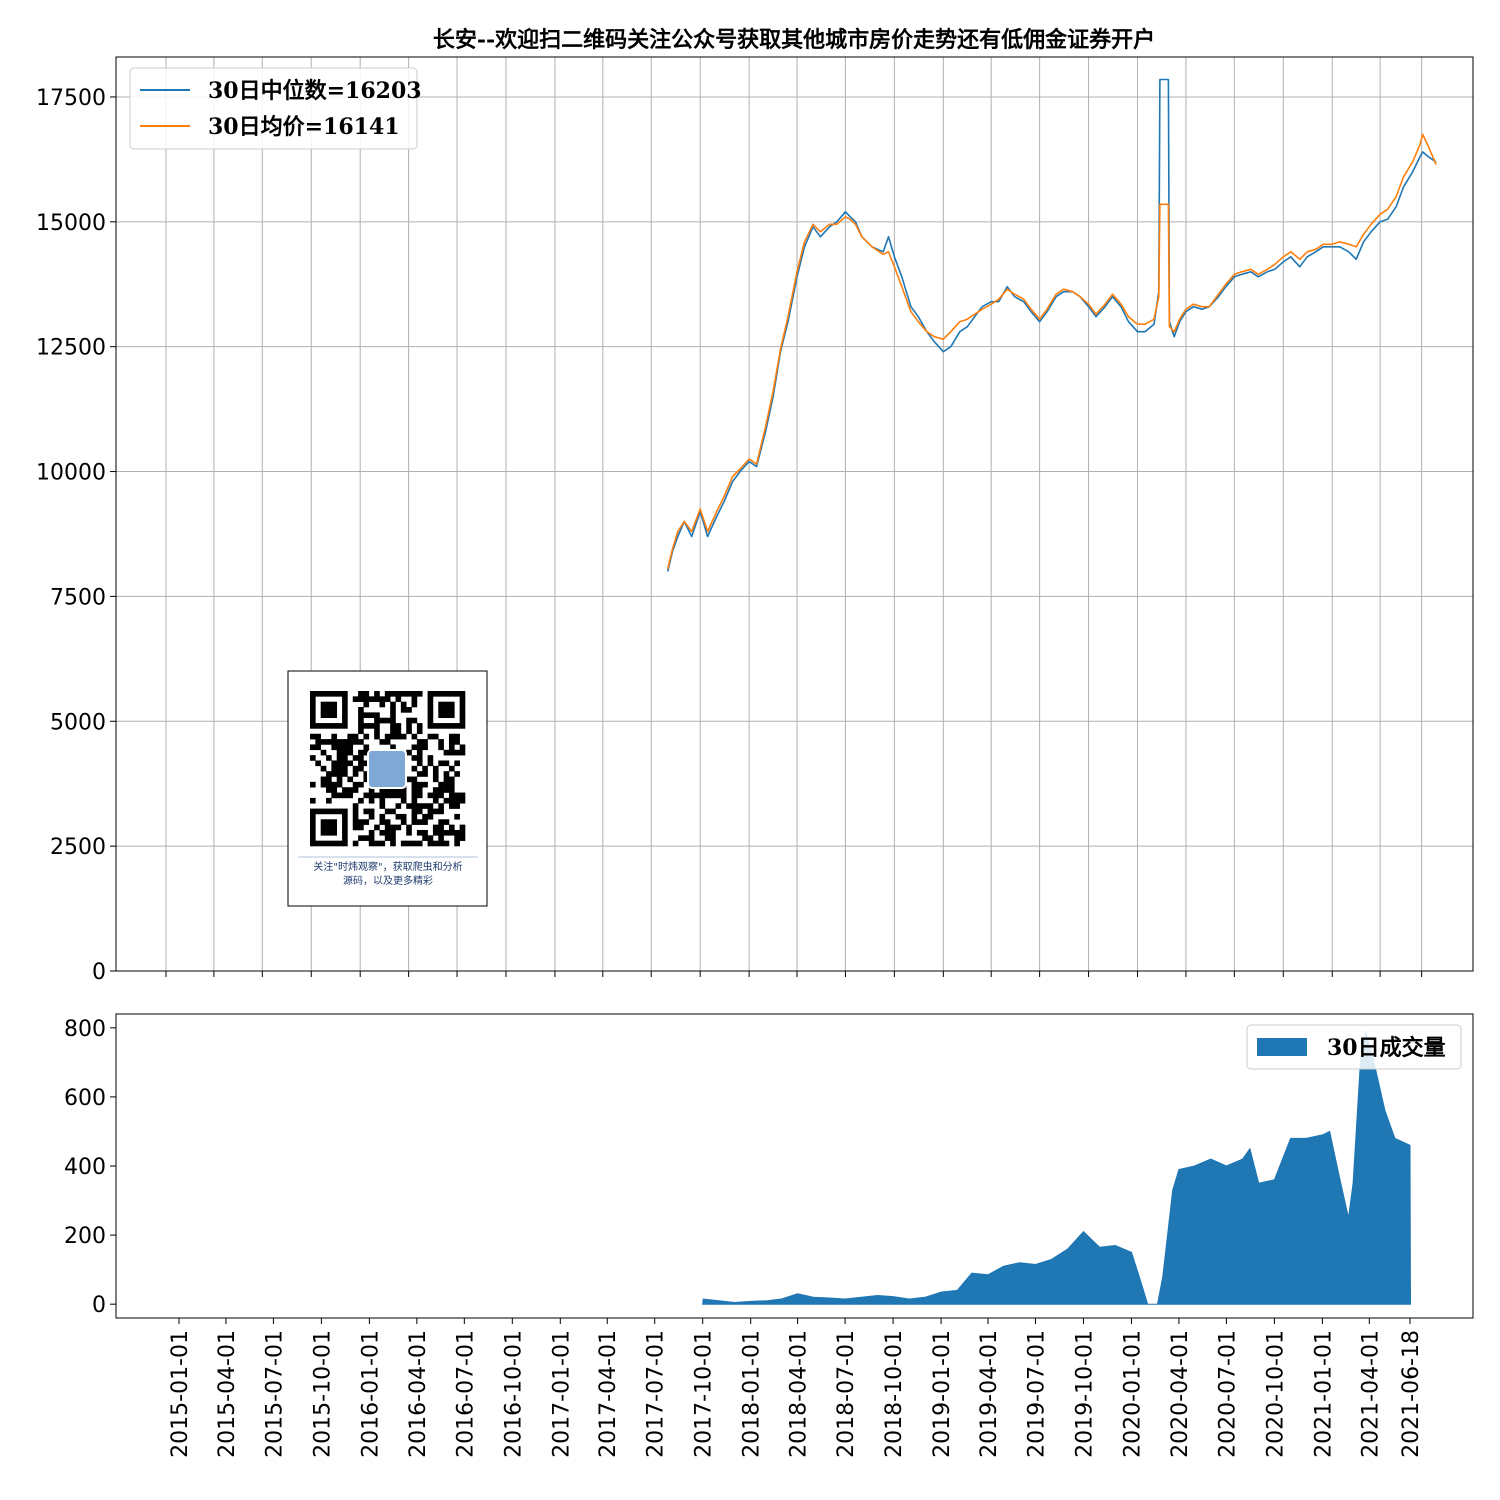 The width and height of the screenshot is (1500, 1500). Describe the element at coordinates (752, 1394) in the screenshot. I see `xtick-label-12: 2018-01-01` at that location.